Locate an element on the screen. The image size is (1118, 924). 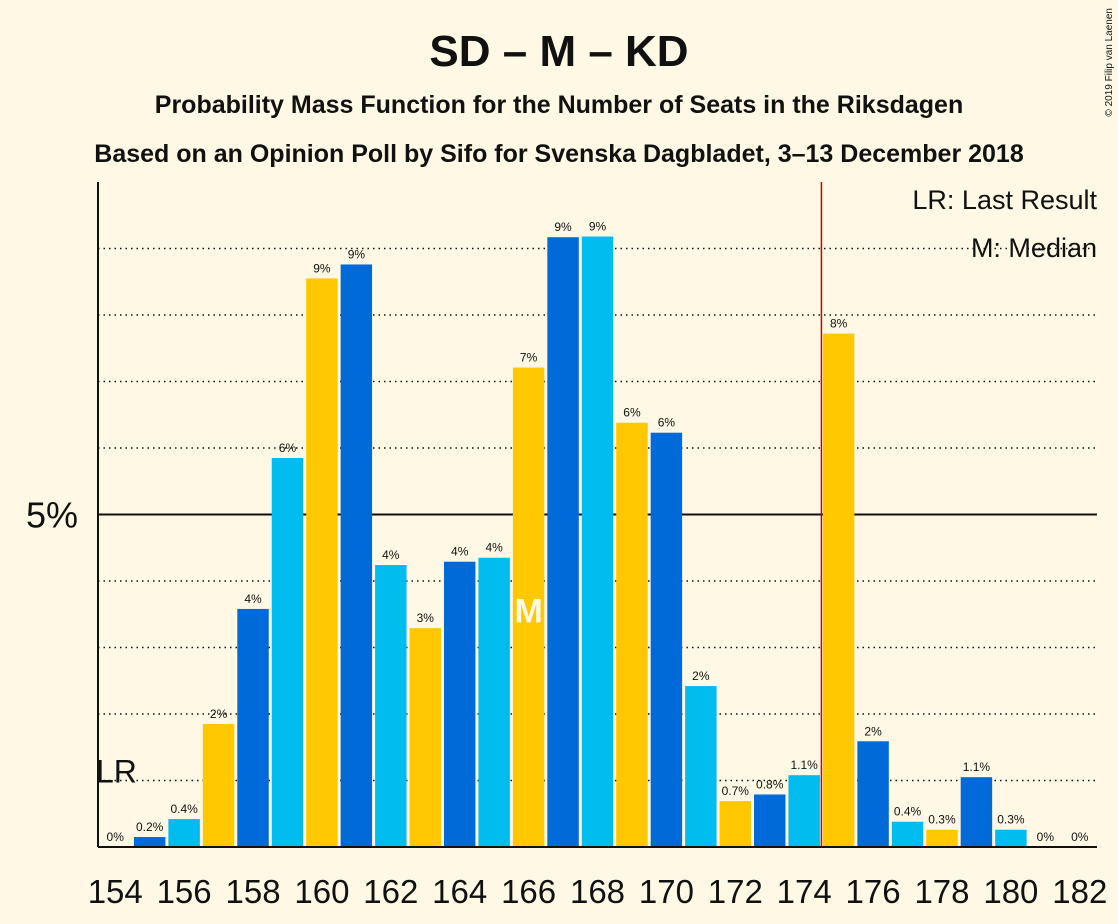
x-tick-158: 158 is located at coordinates (252, 891).